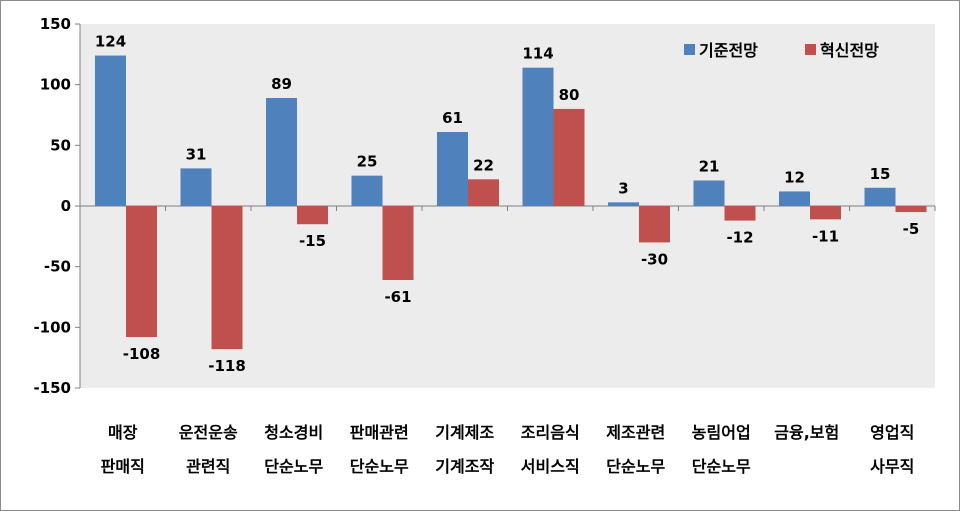 This screenshot has width=960, height=511. What do you see at coordinates (52, 388) in the screenshot?
I see `y-tick-label: -150` at bounding box center [52, 388].